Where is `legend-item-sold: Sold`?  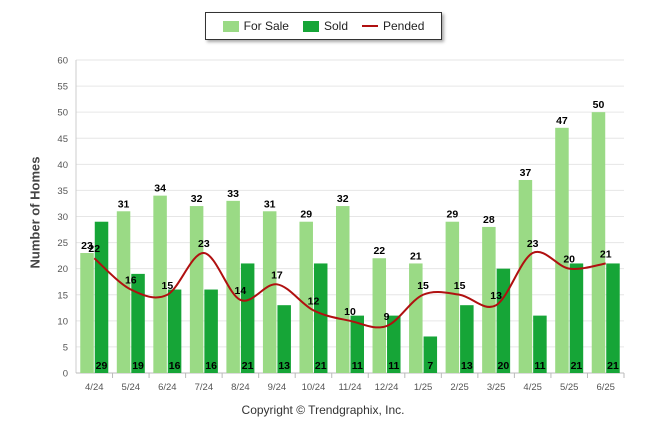 legend-item-sold: Sold is located at coordinates (325, 26).